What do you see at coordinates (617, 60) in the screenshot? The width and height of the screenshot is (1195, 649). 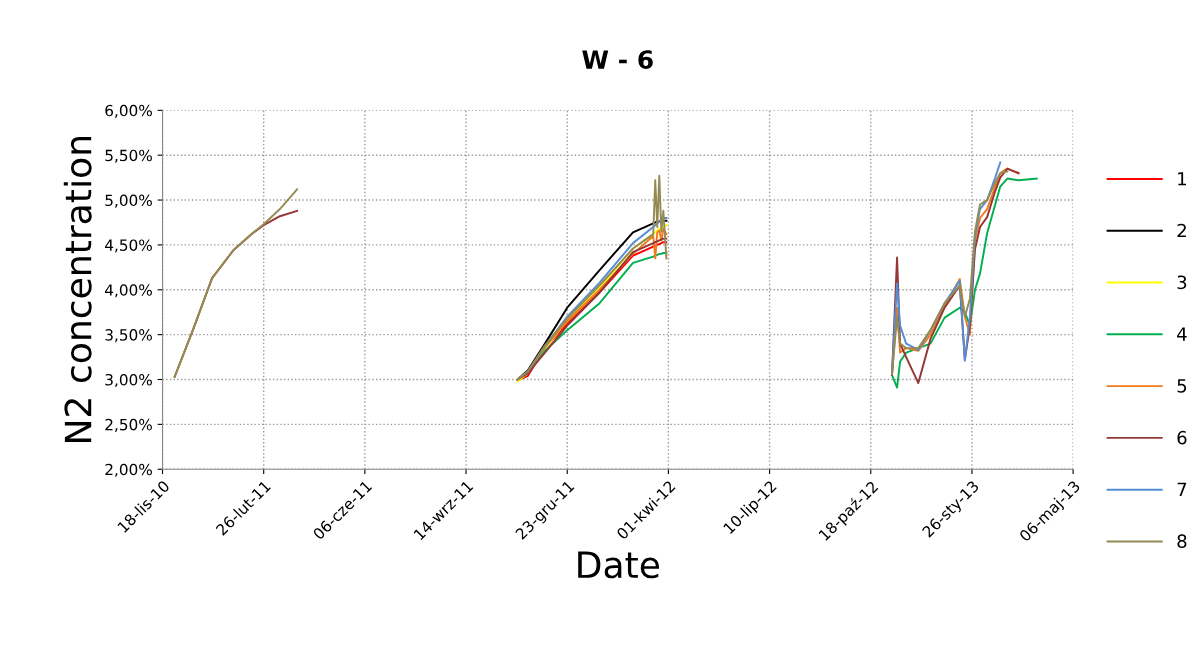 I see `chart-title: W - 6` at bounding box center [617, 60].